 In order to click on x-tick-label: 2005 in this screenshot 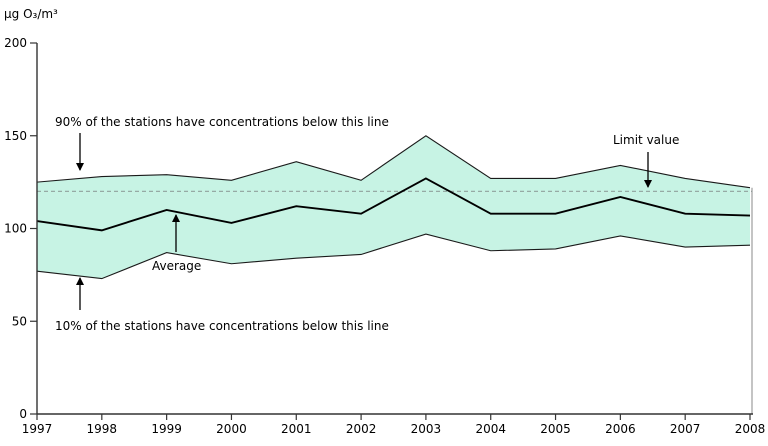, I will do `click(555, 429)`.